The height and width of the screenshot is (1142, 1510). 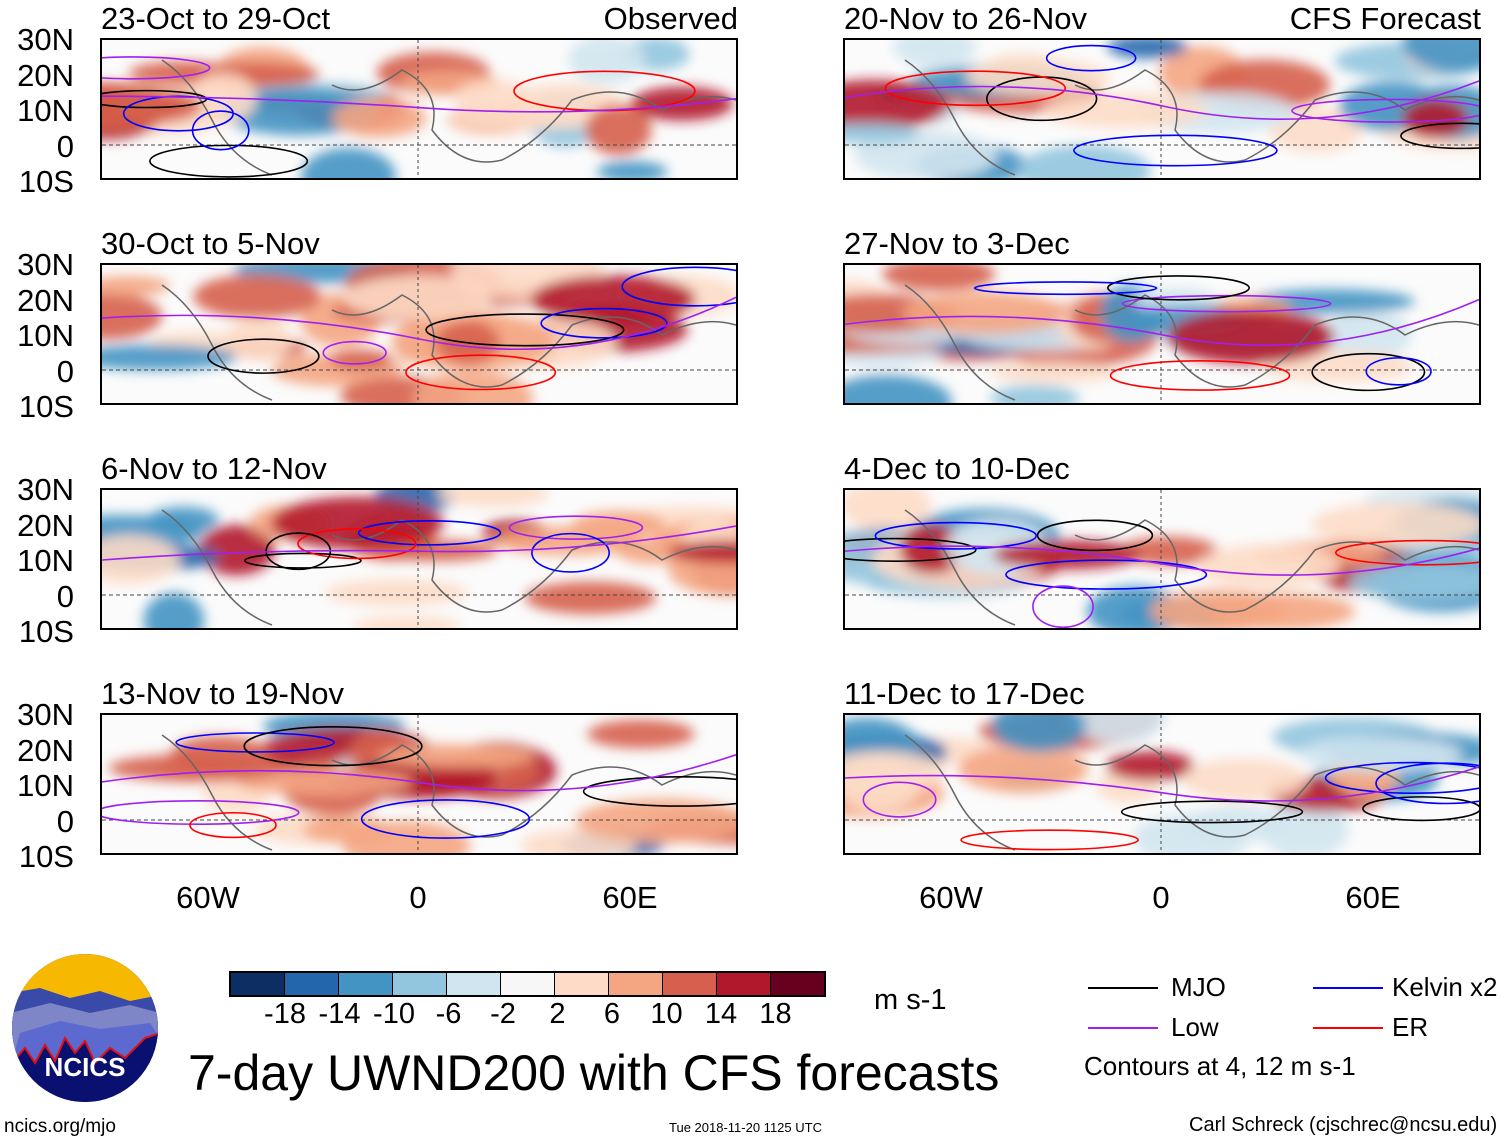 I want to click on figure-title: 7-day UWND200 with CFS forecasts, so click(x=594, y=1073).